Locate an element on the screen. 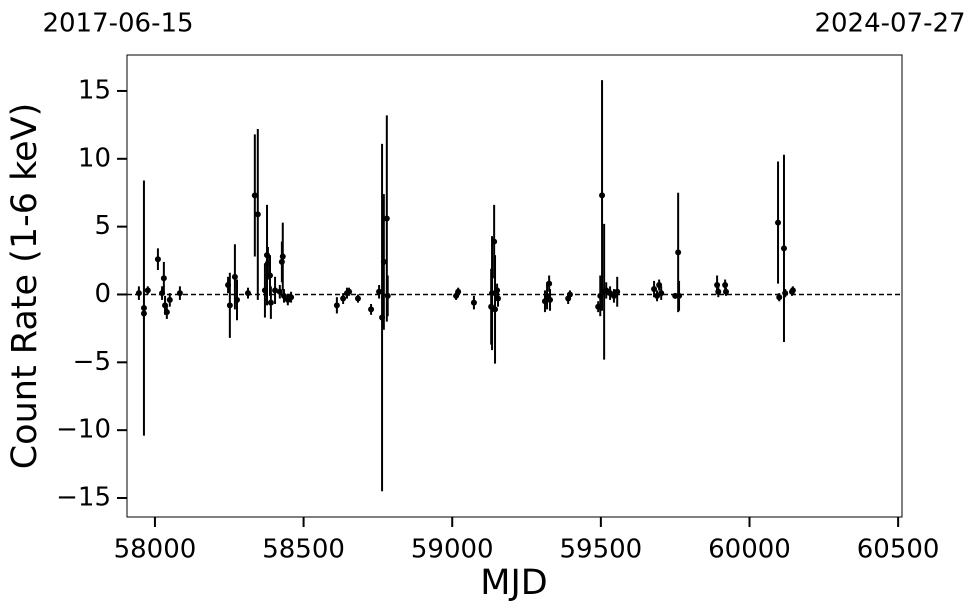 The width and height of the screenshot is (980, 613). y-tick-label: 10 is located at coordinates (94, 158).